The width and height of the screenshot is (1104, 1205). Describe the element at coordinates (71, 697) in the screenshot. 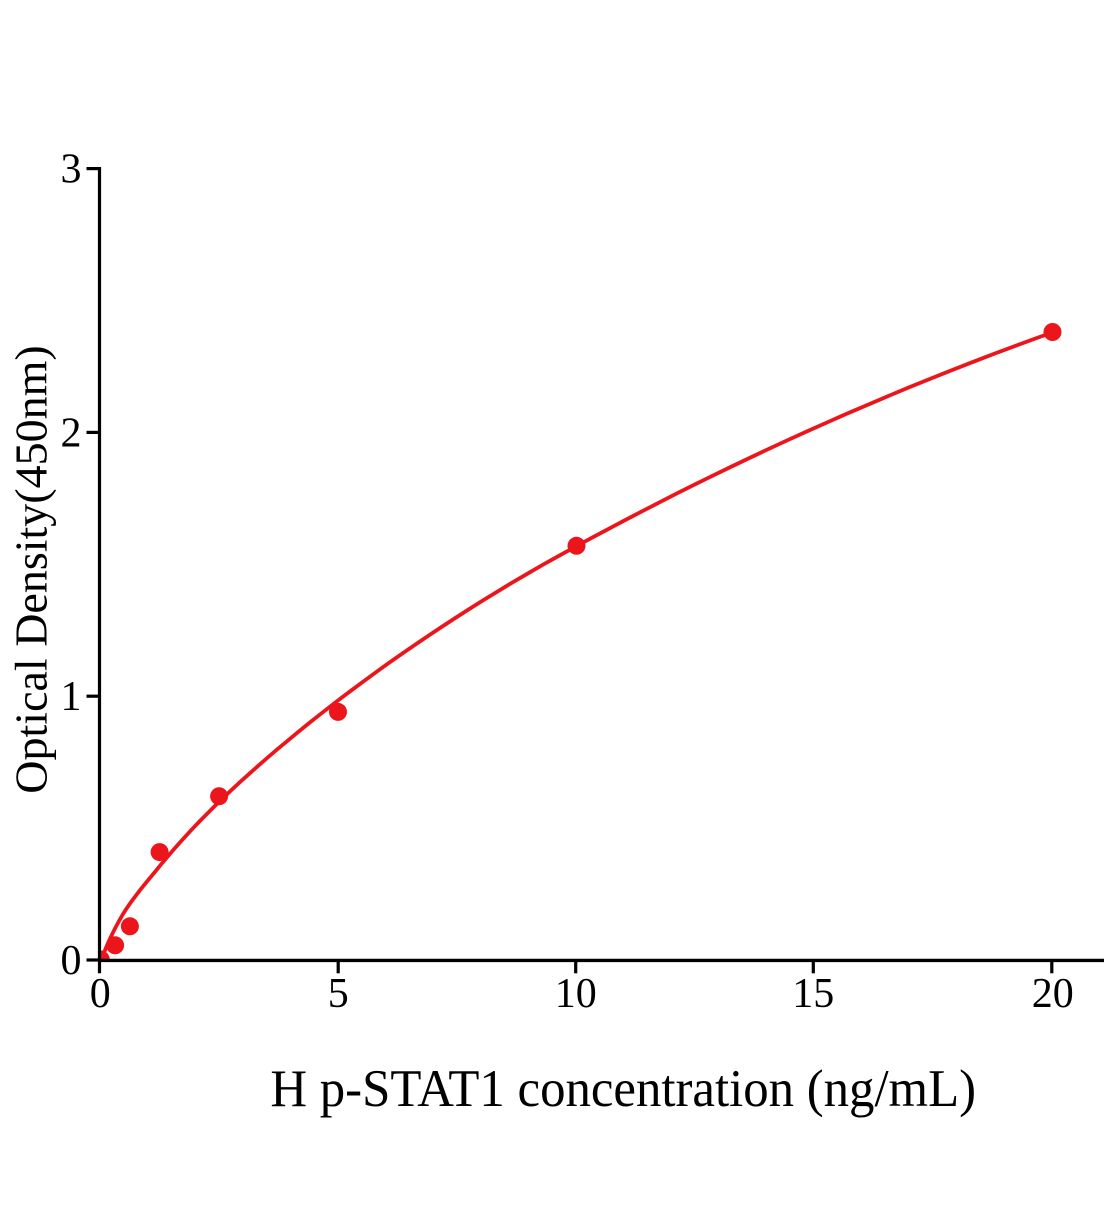

I see `svg-text: 1` at that location.